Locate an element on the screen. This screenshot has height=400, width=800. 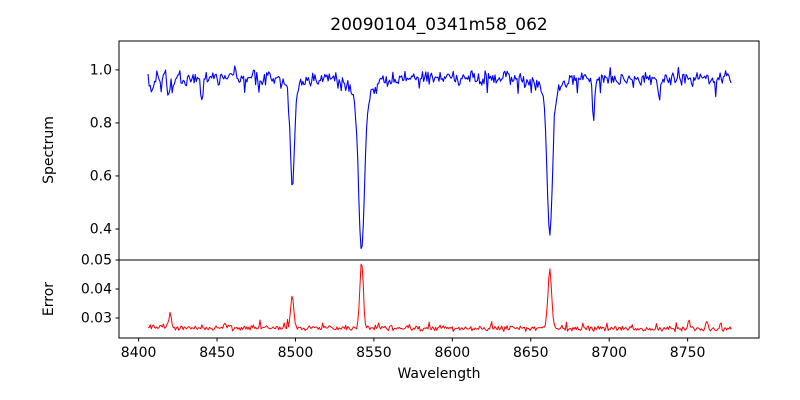
error-y-tick-label: 0.05 is located at coordinates (96, 261).